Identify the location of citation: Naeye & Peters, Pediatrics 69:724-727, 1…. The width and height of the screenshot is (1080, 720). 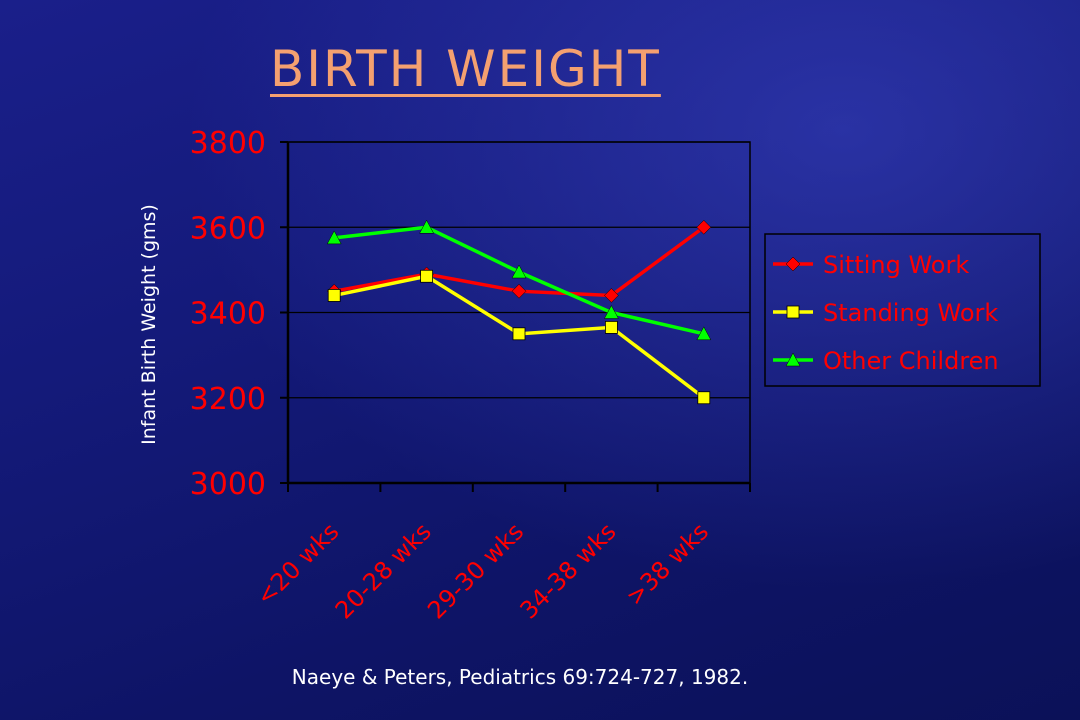
(520, 677).